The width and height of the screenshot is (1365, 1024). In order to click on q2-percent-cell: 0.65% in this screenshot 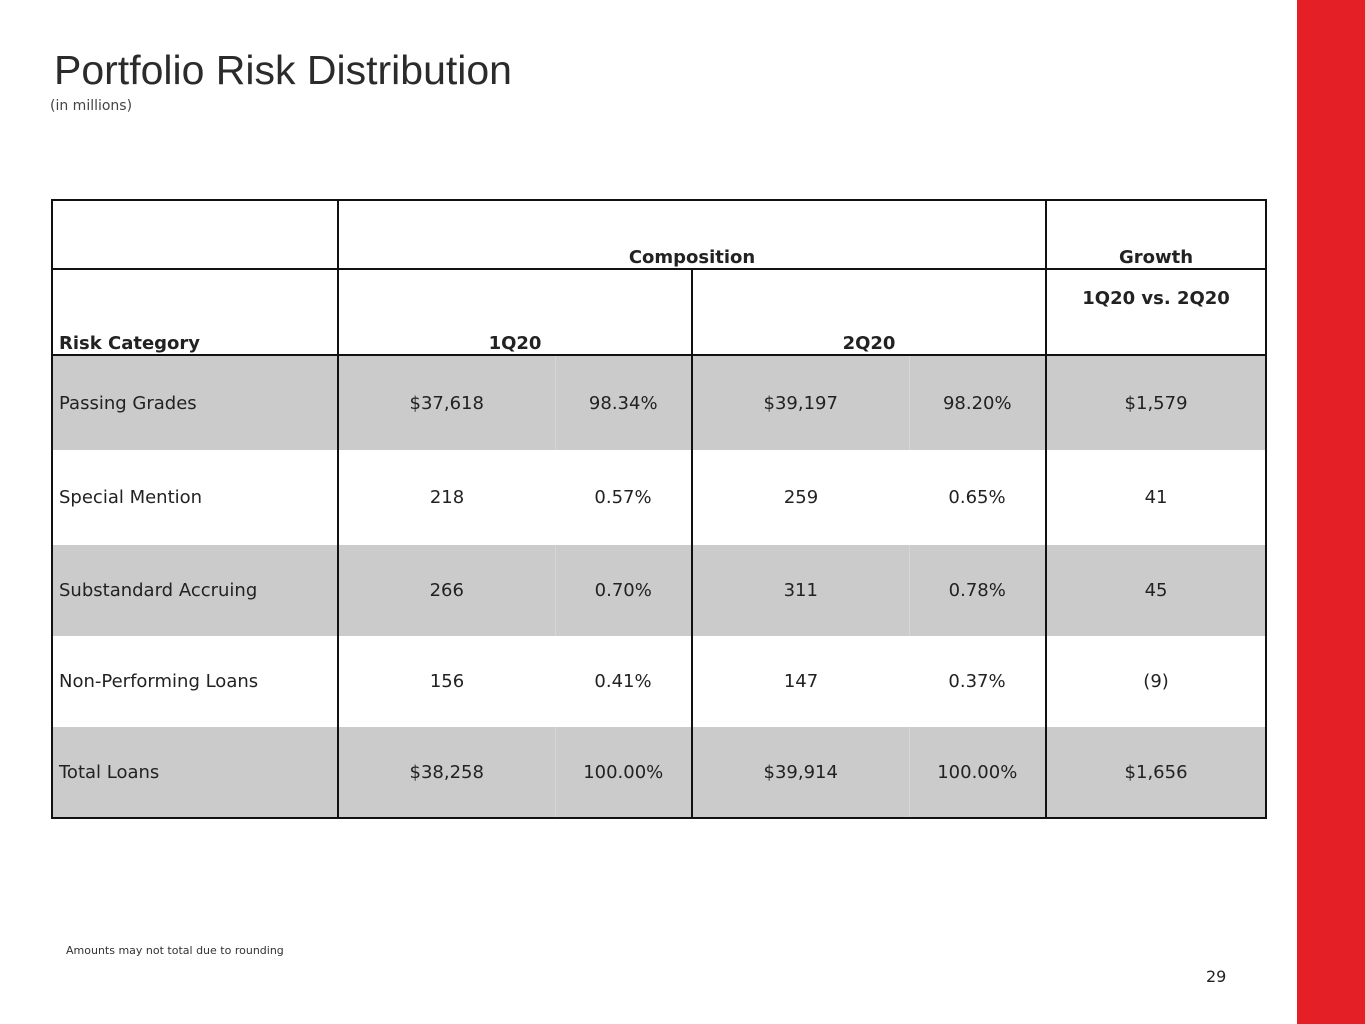, I will do `click(977, 497)`.